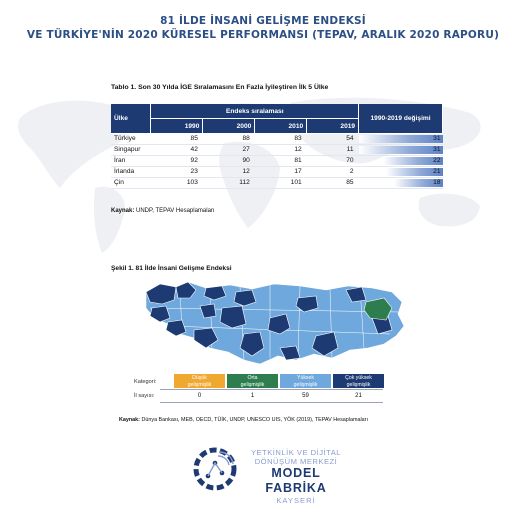  What do you see at coordinates (131, 150) in the screenshot?
I see `country-name: Singapur` at bounding box center [131, 150].